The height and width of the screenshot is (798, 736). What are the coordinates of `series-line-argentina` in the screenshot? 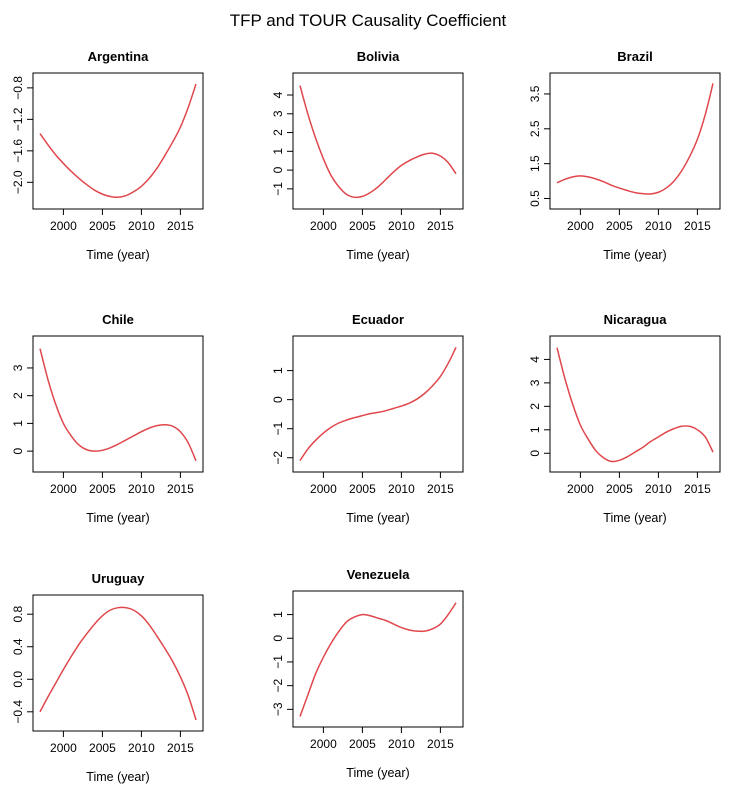 It's located at (118, 141).